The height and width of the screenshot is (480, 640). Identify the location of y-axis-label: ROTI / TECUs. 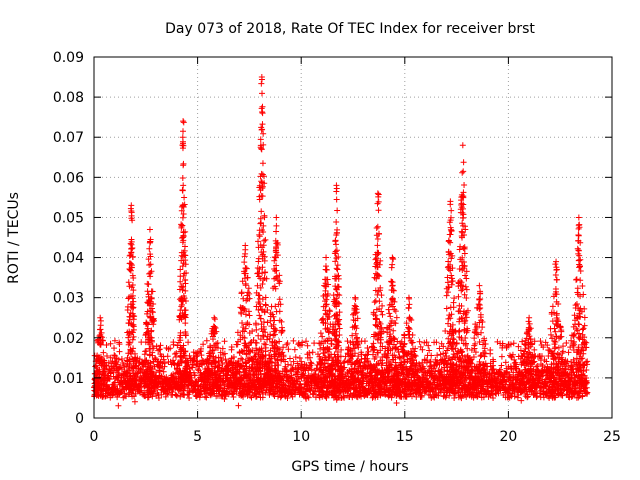
(14, 238).